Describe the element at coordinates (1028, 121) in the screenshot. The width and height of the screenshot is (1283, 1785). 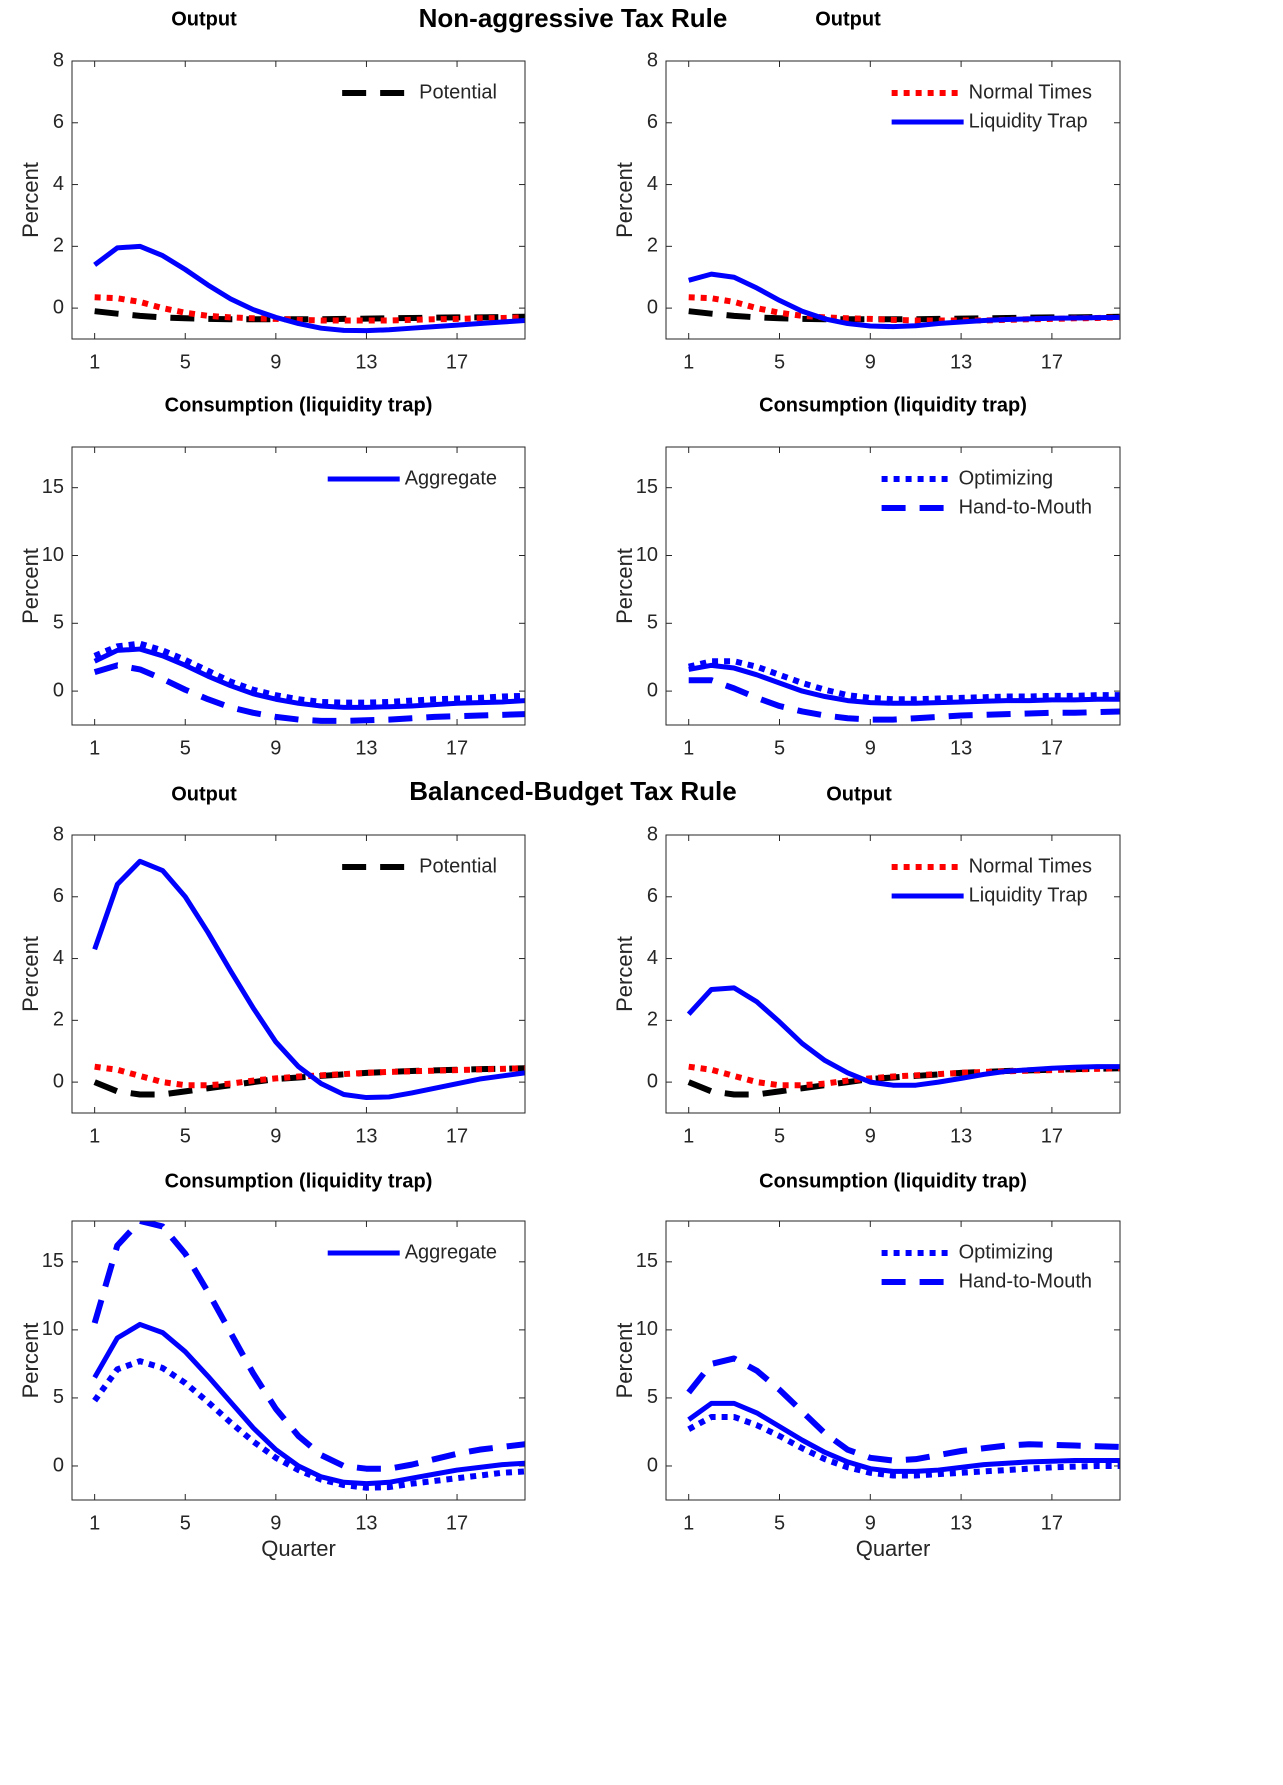
I see `legend-label: Liquidity Trap` at that location.